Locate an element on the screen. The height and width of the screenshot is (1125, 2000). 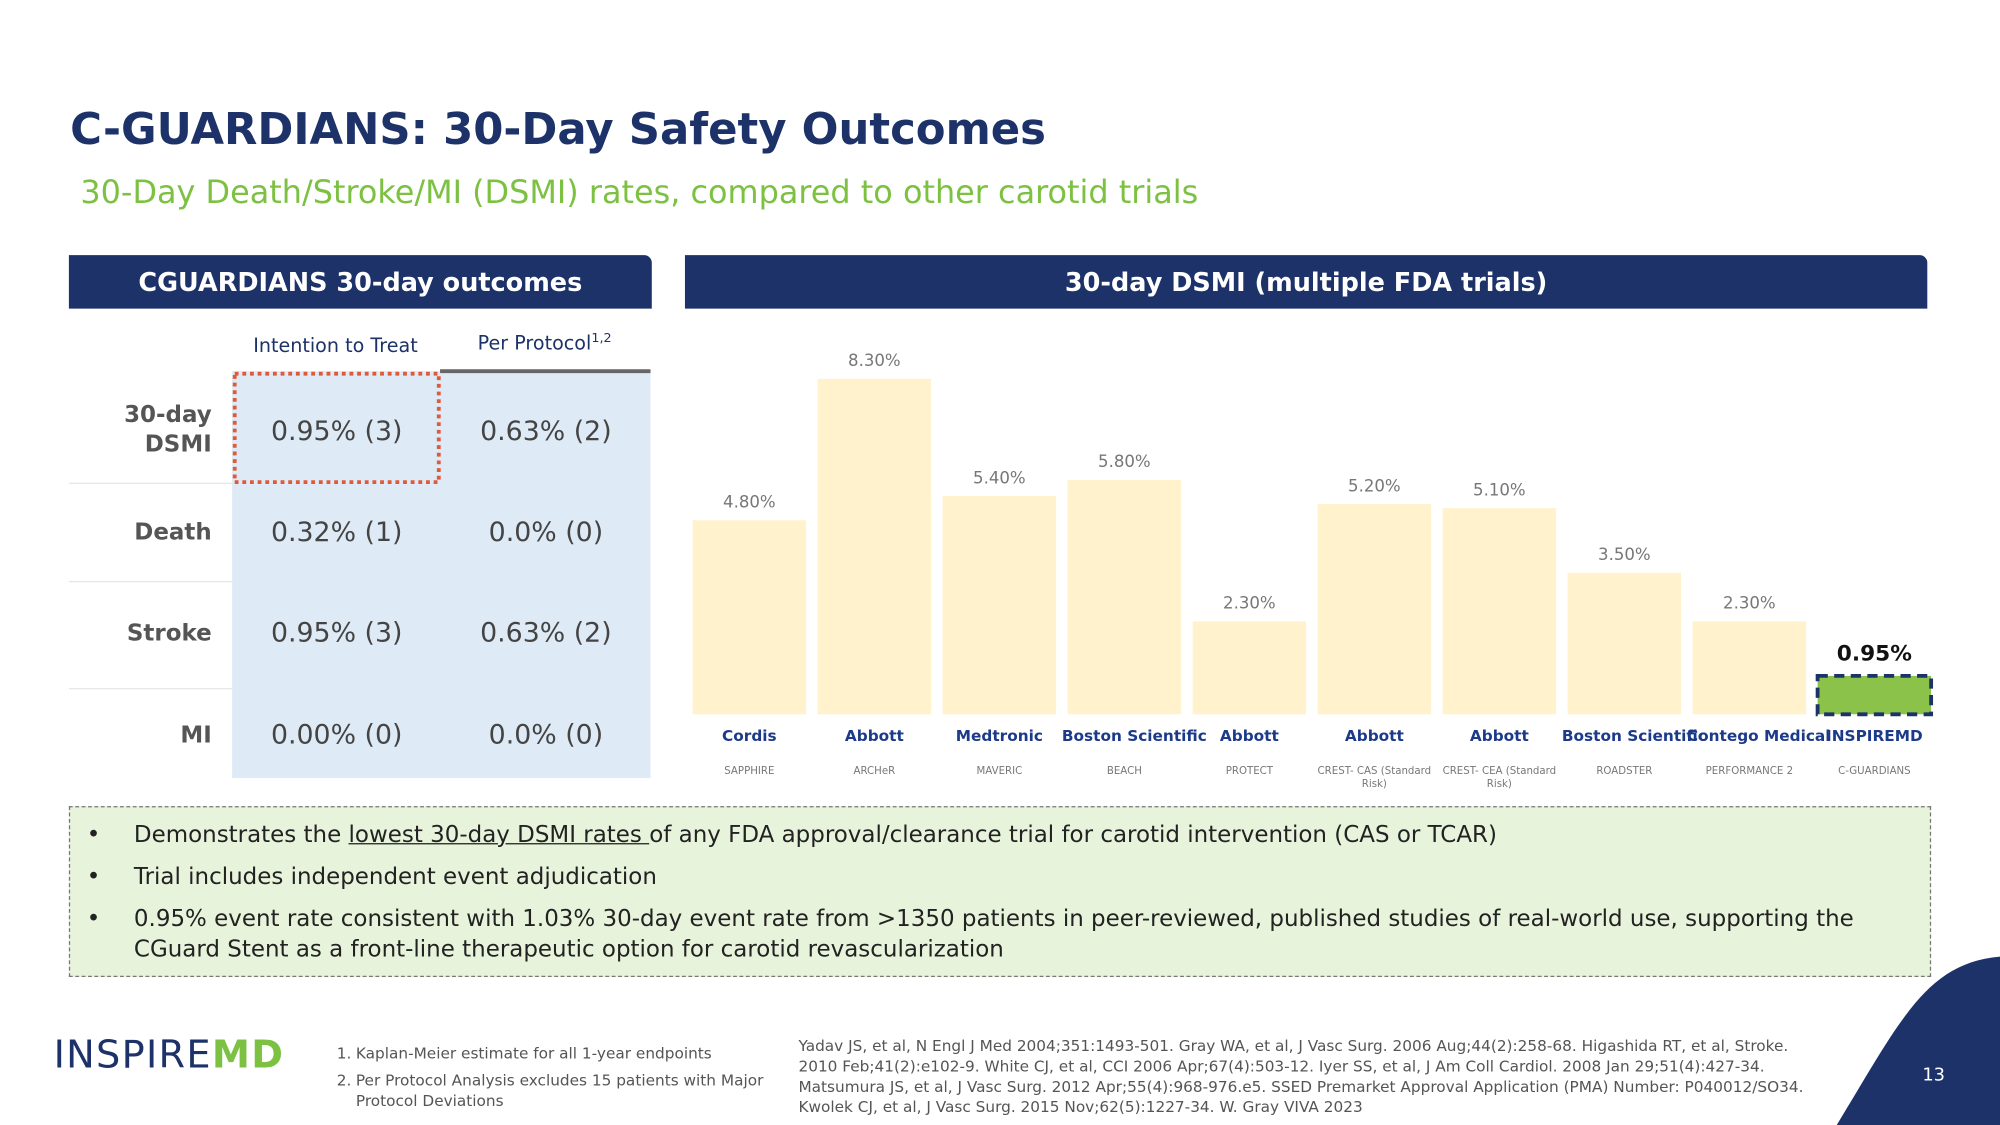
bullet-text: Demonstrates the is located at coordinates (241, 835).